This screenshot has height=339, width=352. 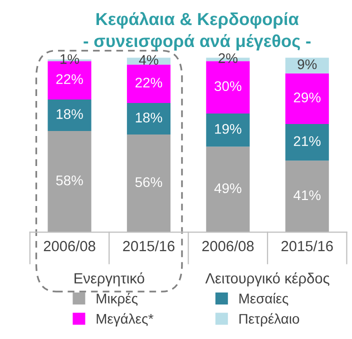 I want to click on data-label: 29%, so click(x=307, y=97).